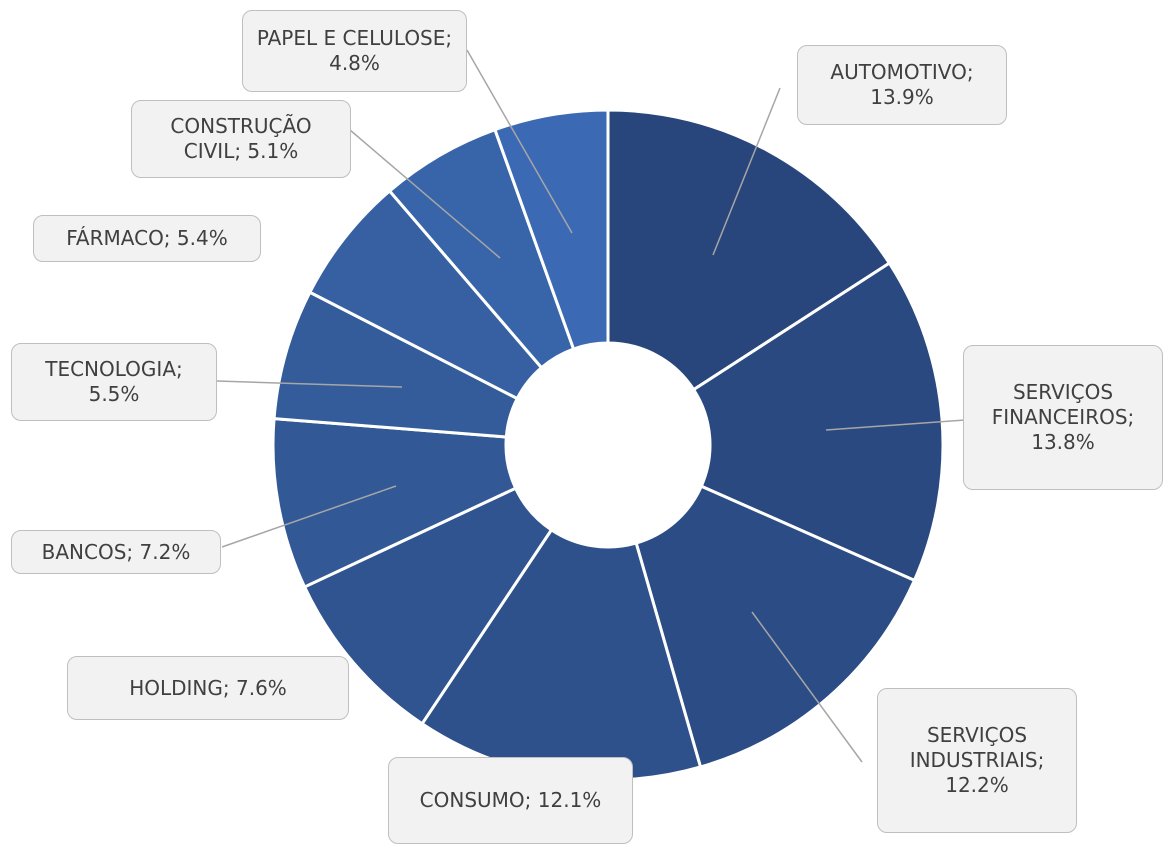  I want to click on data-label: AUTOMOTIVO; 13.9%, so click(902, 85).